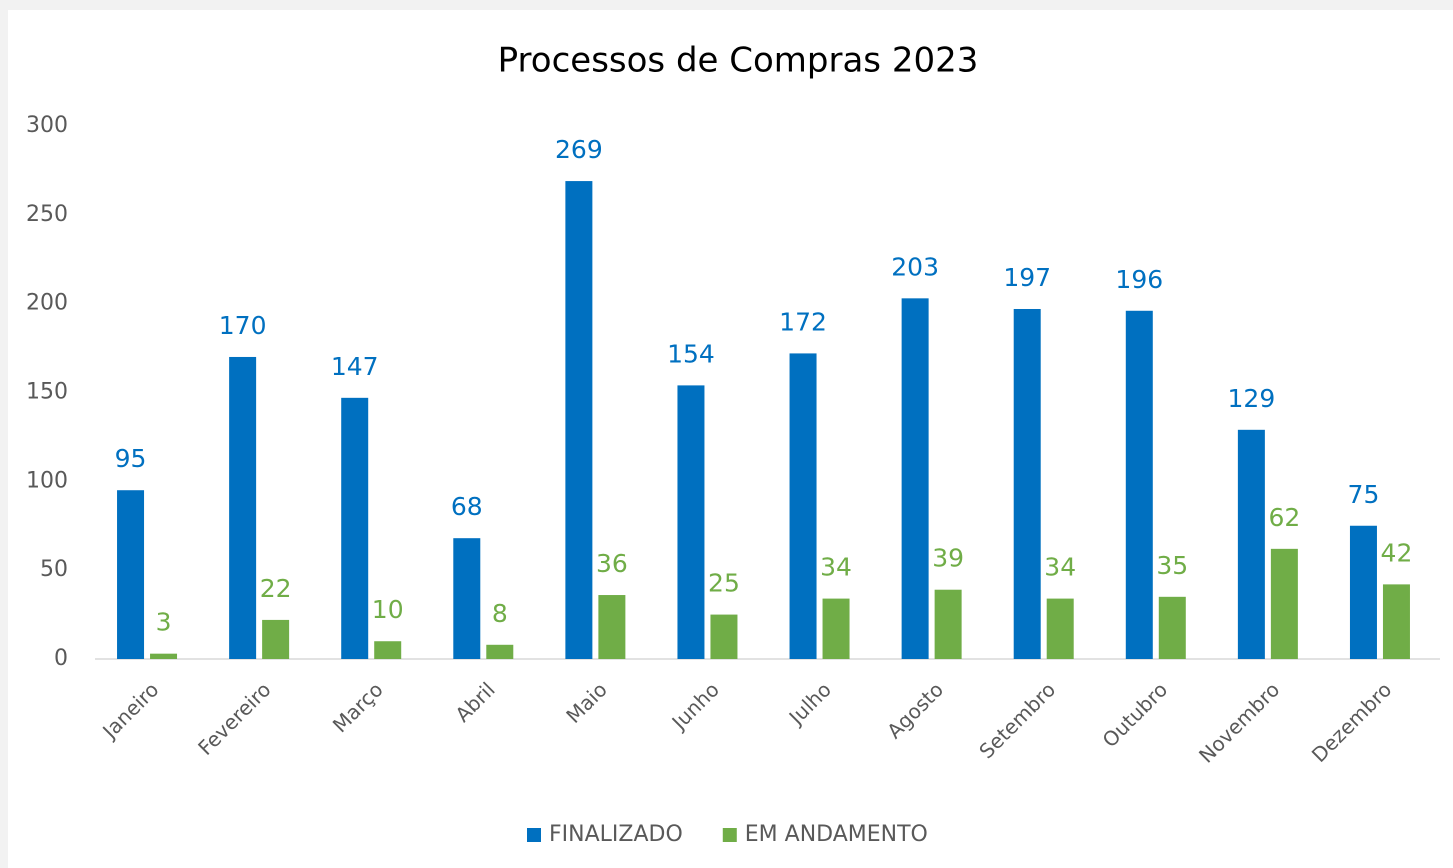 This screenshot has height=868, width=1453. I want to click on legend-label: FINALIZADO, so click(616, 834).